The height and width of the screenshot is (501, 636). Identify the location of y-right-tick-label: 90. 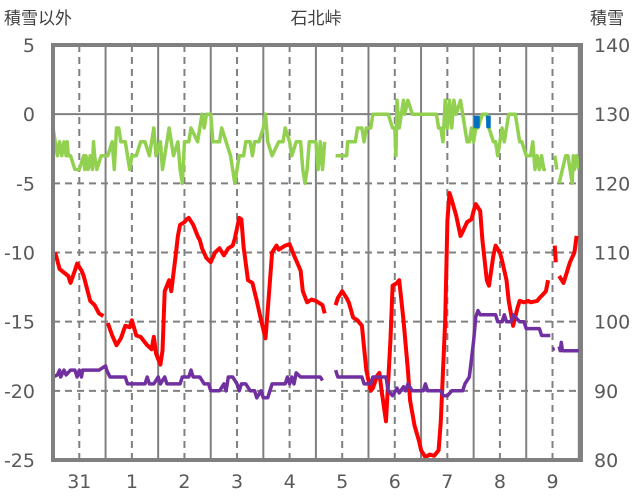
(606, 392).